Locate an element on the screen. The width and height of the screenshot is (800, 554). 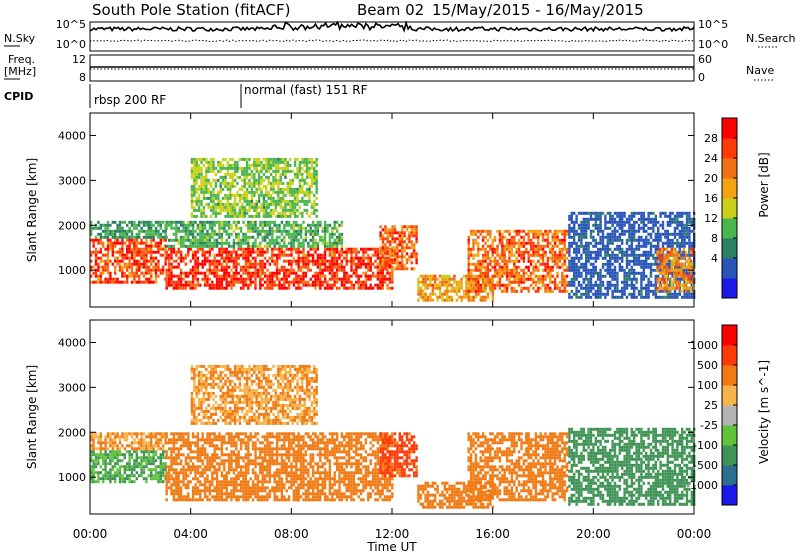
colorbar-tick-label: 28 is located at coordinates (711, 138).